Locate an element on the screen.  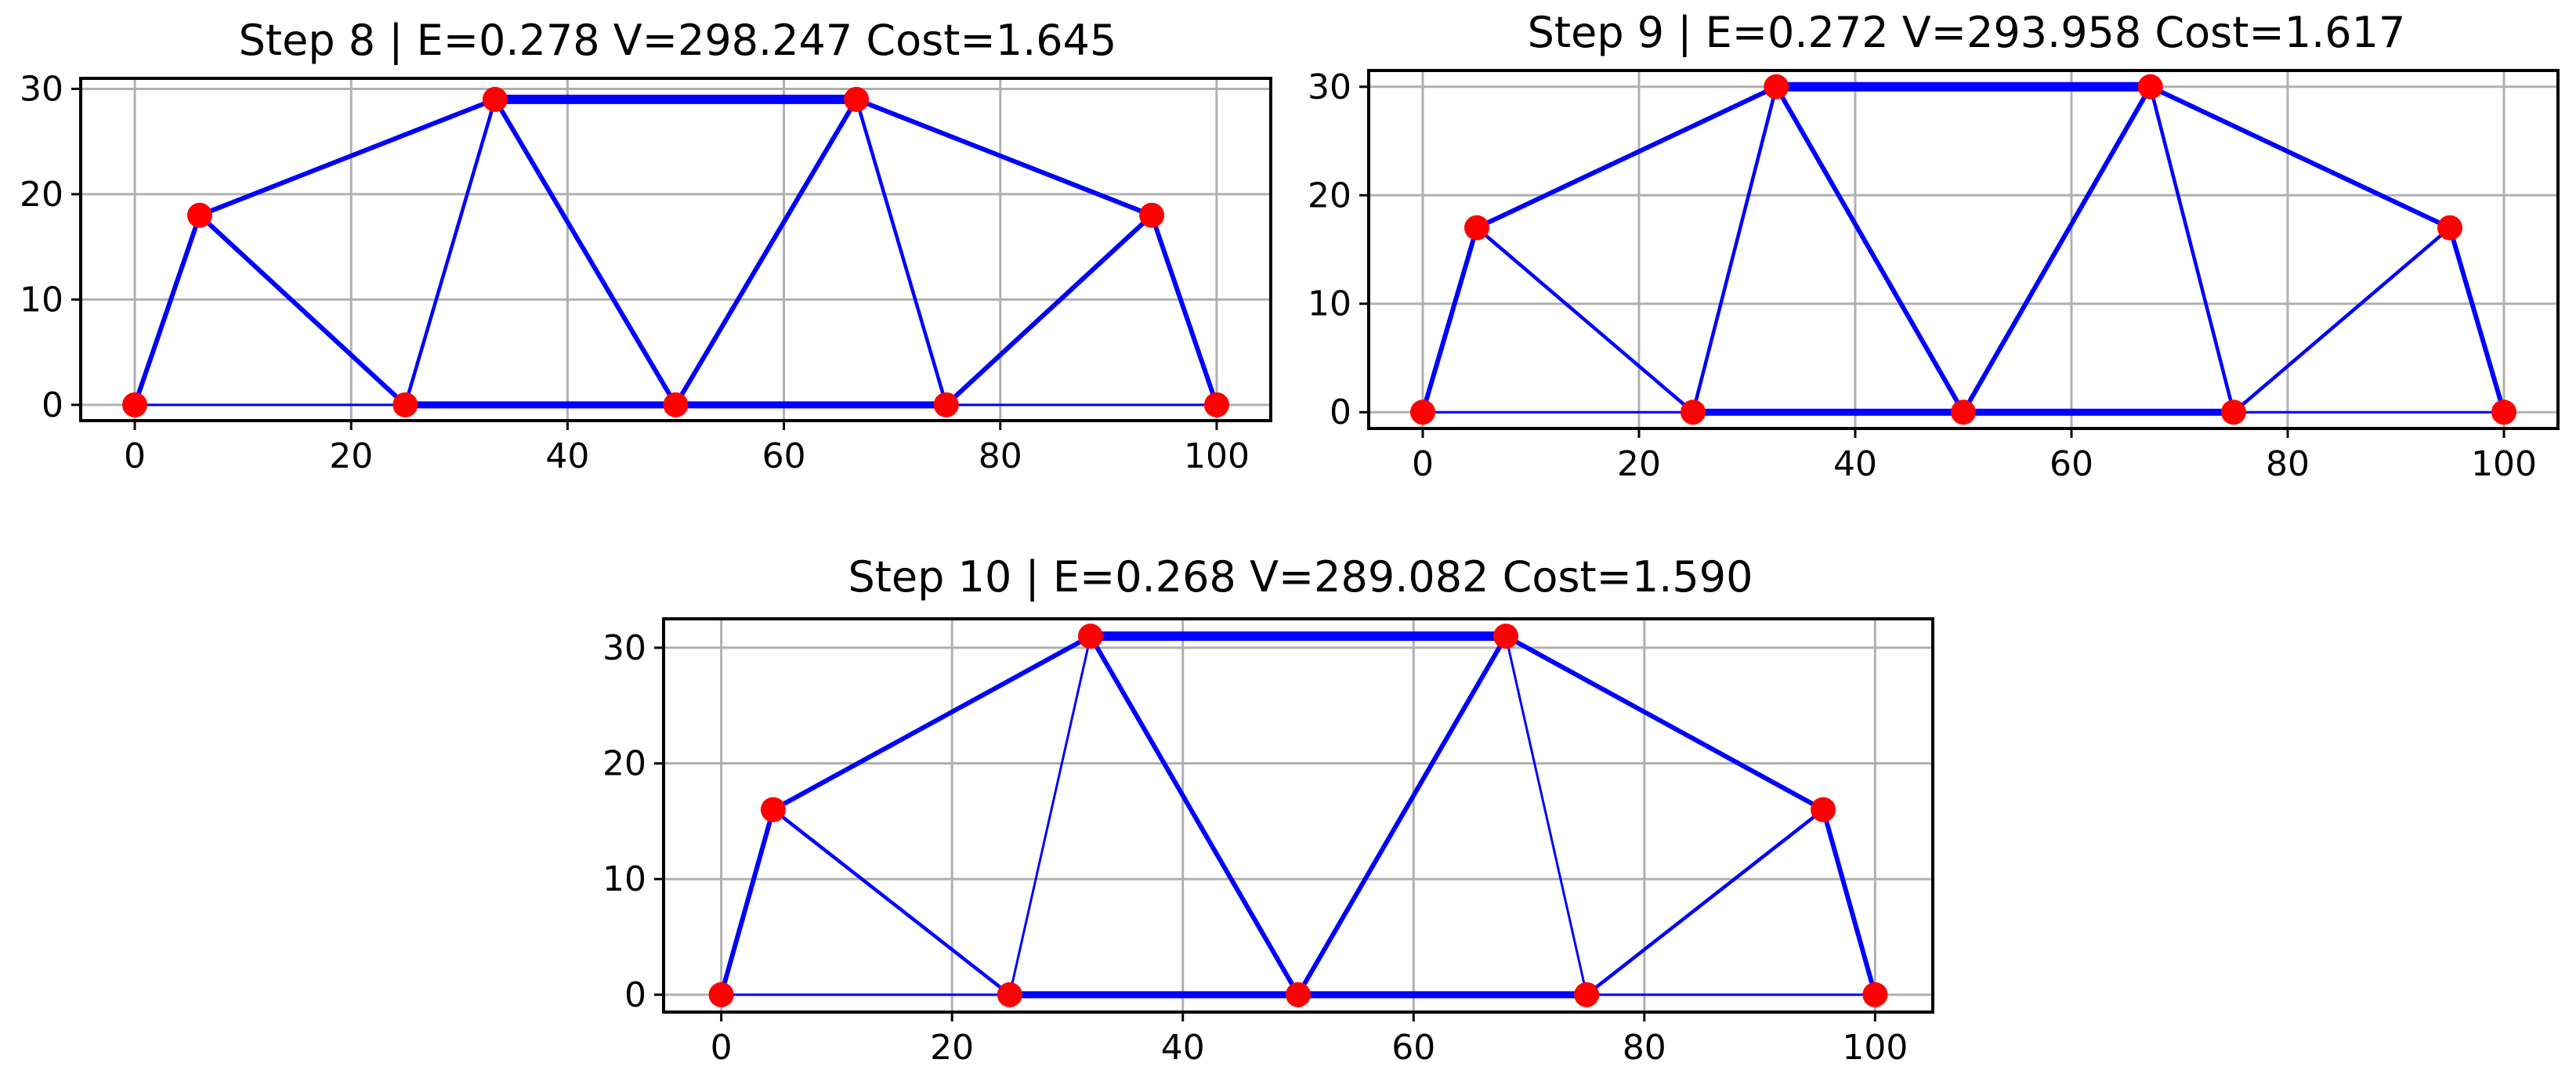
panel-3-title: Step 10 | E=0.268 V=289.082 Cost=1.590 is located at coordinates (1300, 577).